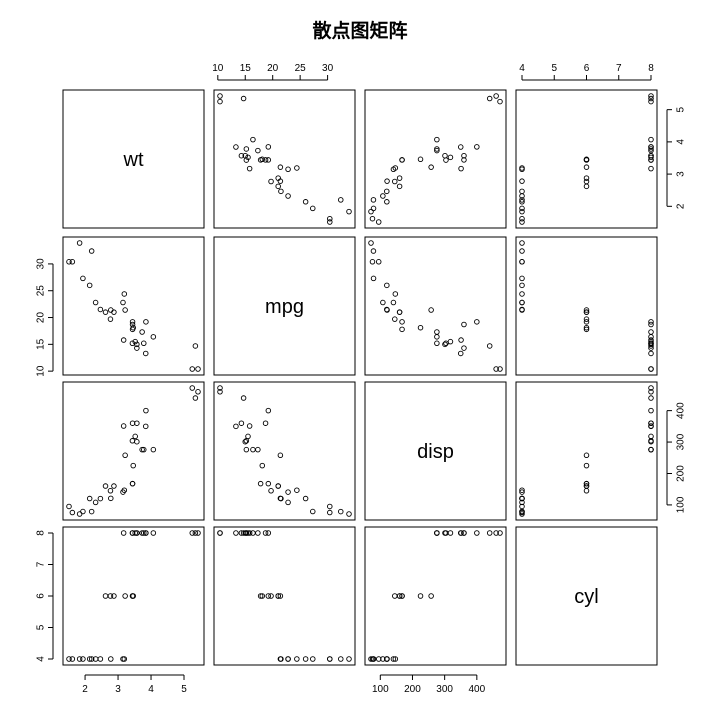 This screenshot has width=720, height=720. Describe the element at coordinates (435, 452) in the screenshot. I see `diagonal-label-disp: disp` at that location.